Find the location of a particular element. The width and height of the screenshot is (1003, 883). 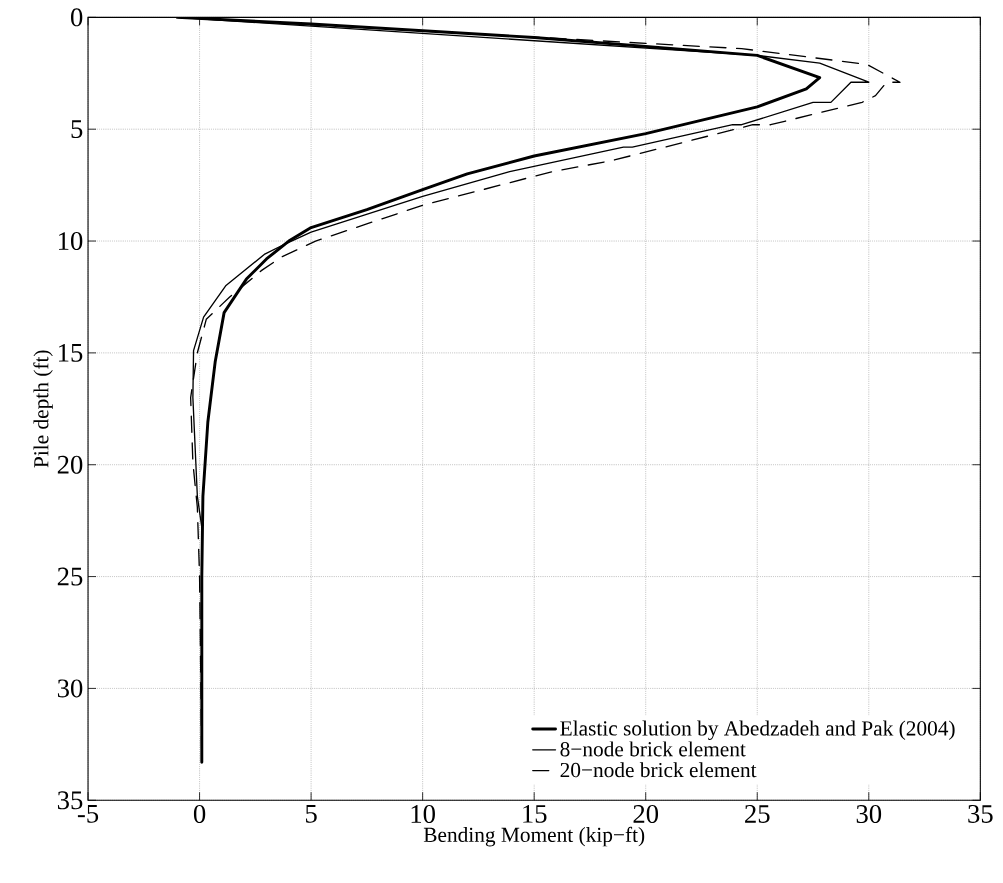

x-tick-label: 30 is located at coordinates (869, 814).